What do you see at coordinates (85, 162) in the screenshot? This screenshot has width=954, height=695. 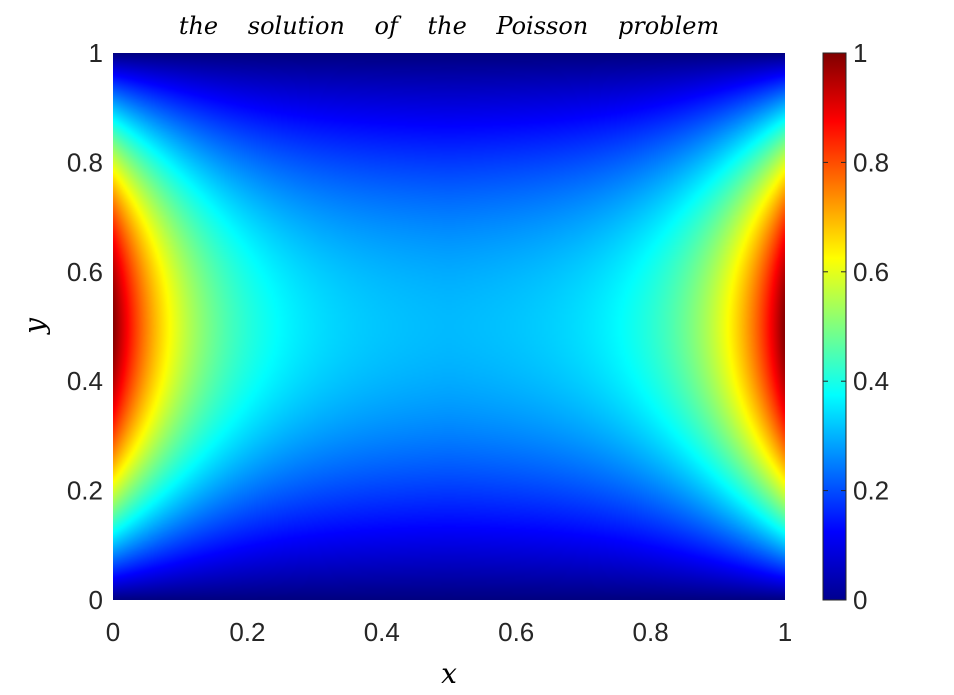 I see `y-tick-label: 0.8` at bounding box center [85, 162].